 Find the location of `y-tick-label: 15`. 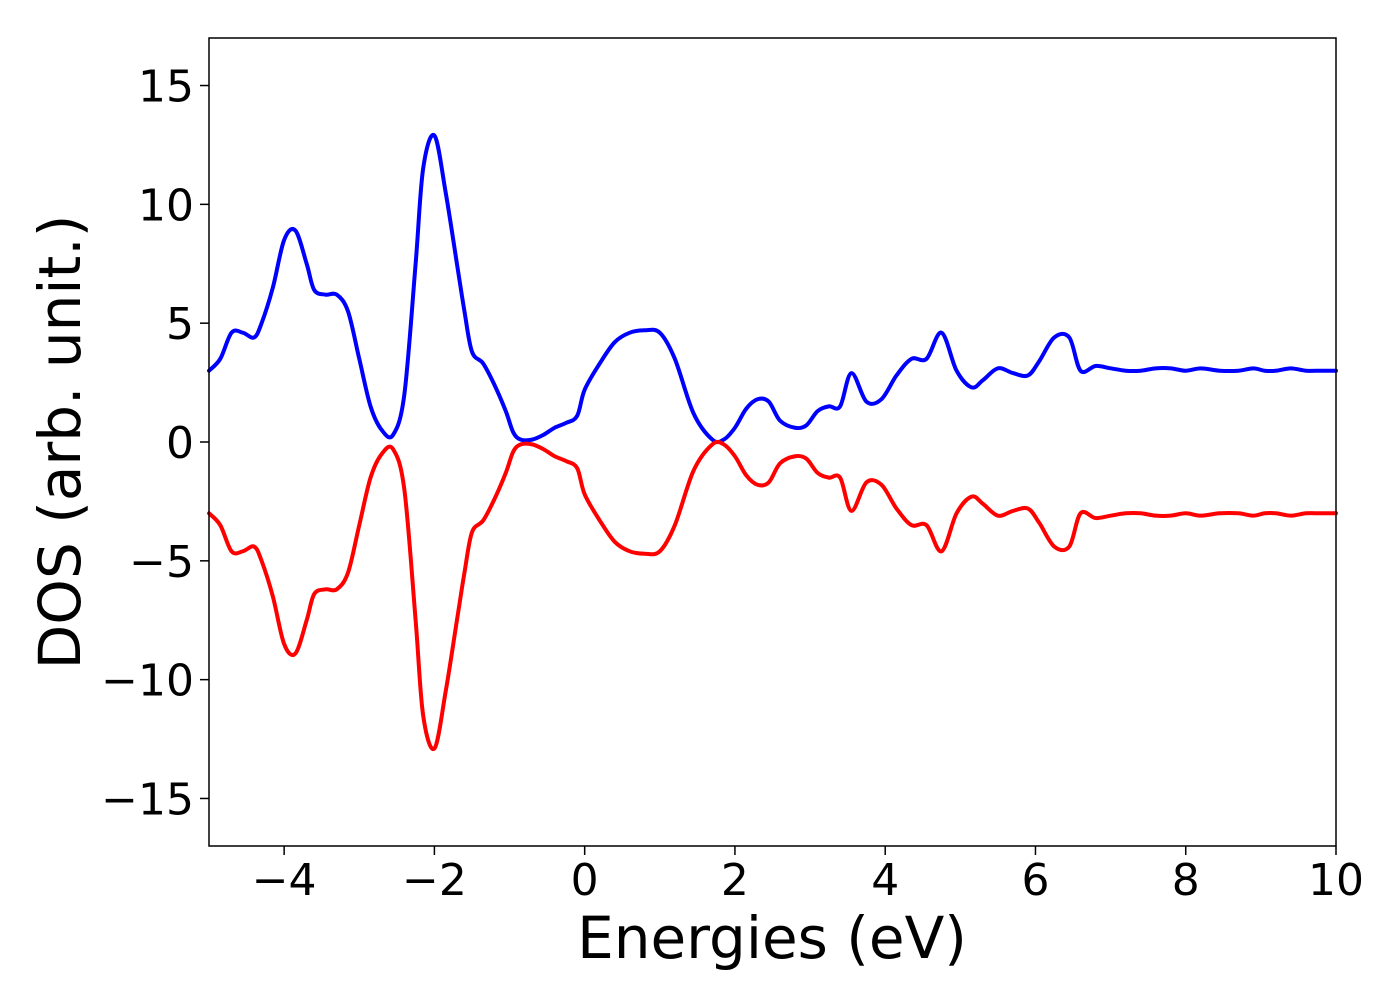

y-tick-label: 15 is located at coordinates (166, 87).